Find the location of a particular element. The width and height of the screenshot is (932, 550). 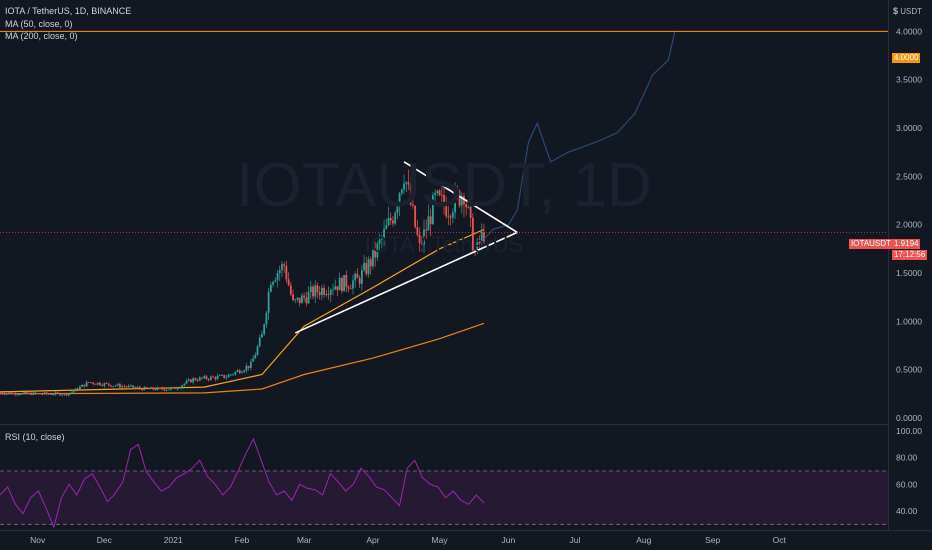

rsi-tick-label: 60.00 is located at coordinates (907, 484).